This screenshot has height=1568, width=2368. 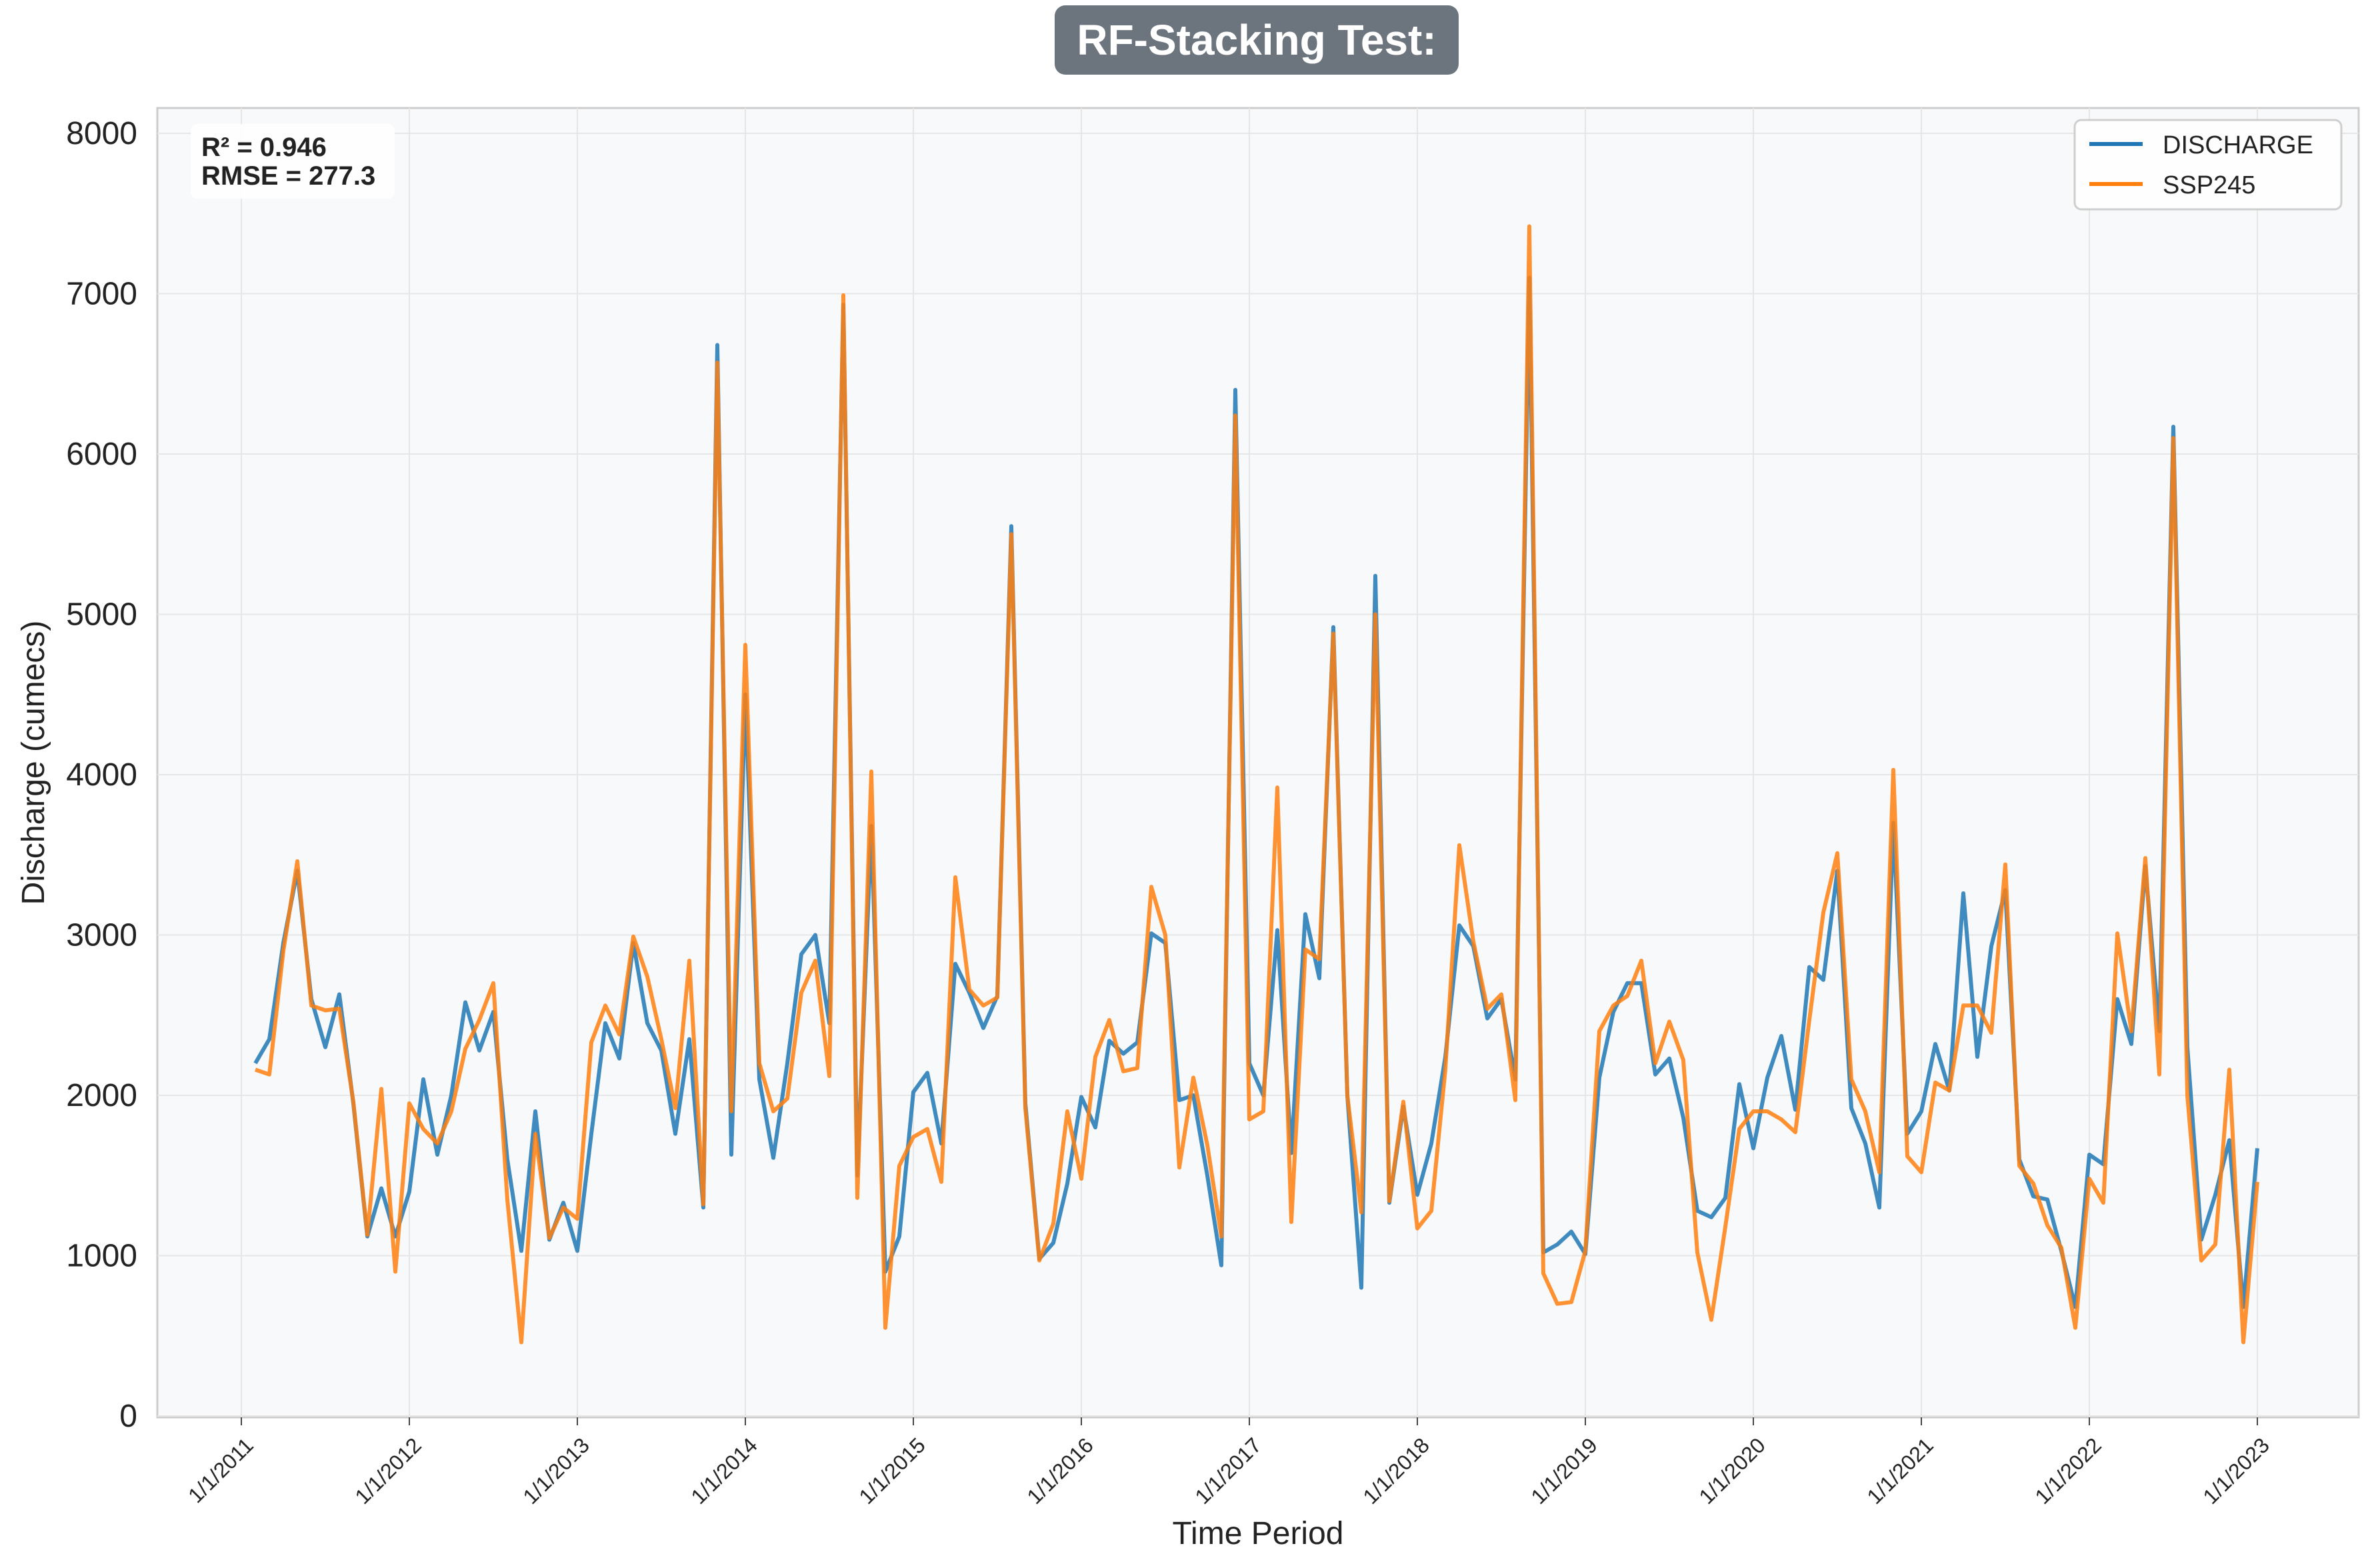 I want to click on x-tick-label: 1/1/2023, so click(x=2236, y=1471).